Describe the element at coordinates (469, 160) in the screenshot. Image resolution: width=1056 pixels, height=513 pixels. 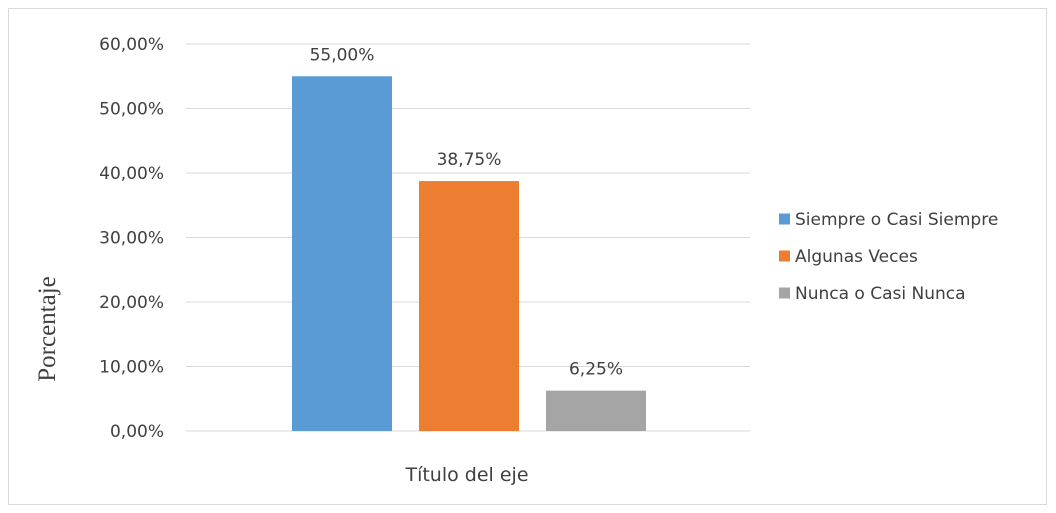
I see `data-label: 38,75%` at that location.